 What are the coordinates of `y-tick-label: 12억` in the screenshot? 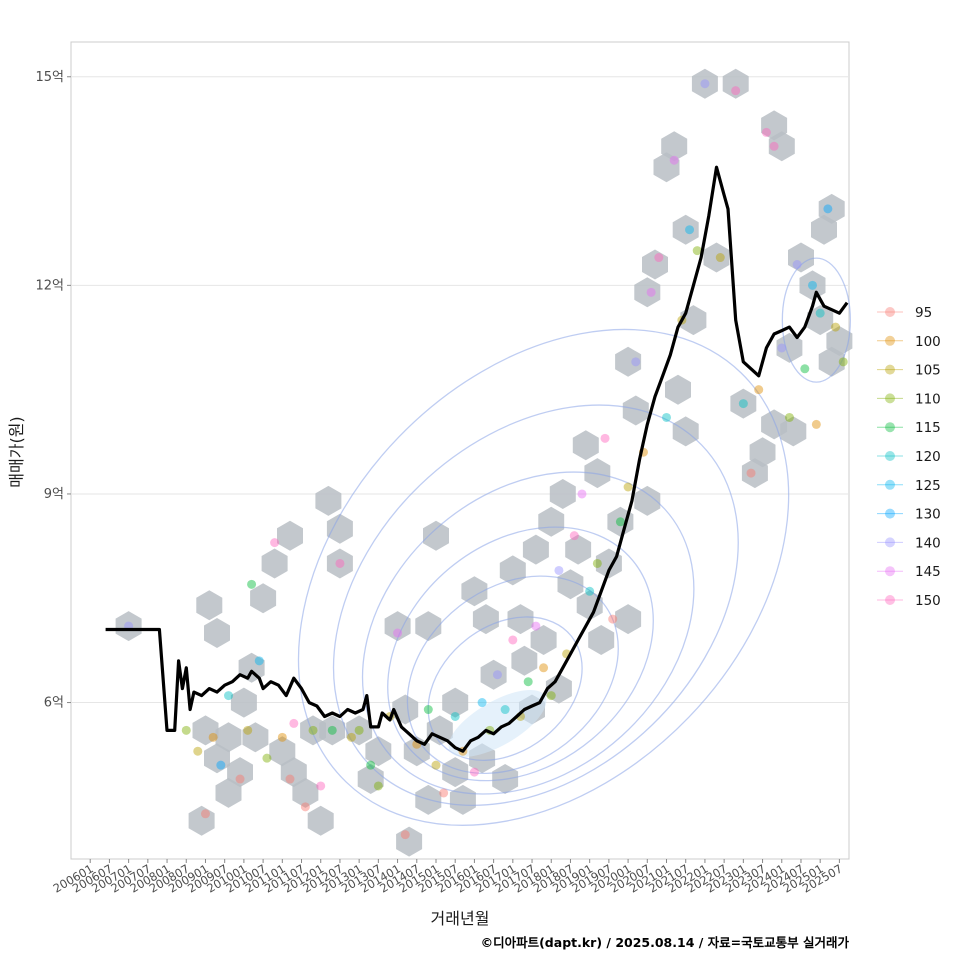 It's located at (49, 285).